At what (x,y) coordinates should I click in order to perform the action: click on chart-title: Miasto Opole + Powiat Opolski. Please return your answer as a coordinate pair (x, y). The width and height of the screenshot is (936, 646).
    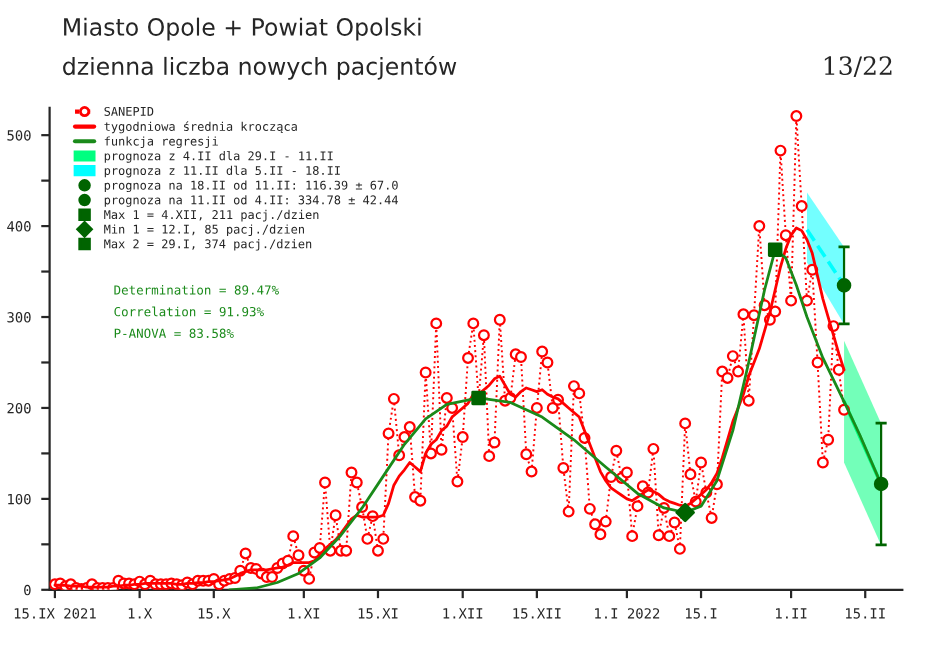
    Looking at the image, I should click on (242, 29).